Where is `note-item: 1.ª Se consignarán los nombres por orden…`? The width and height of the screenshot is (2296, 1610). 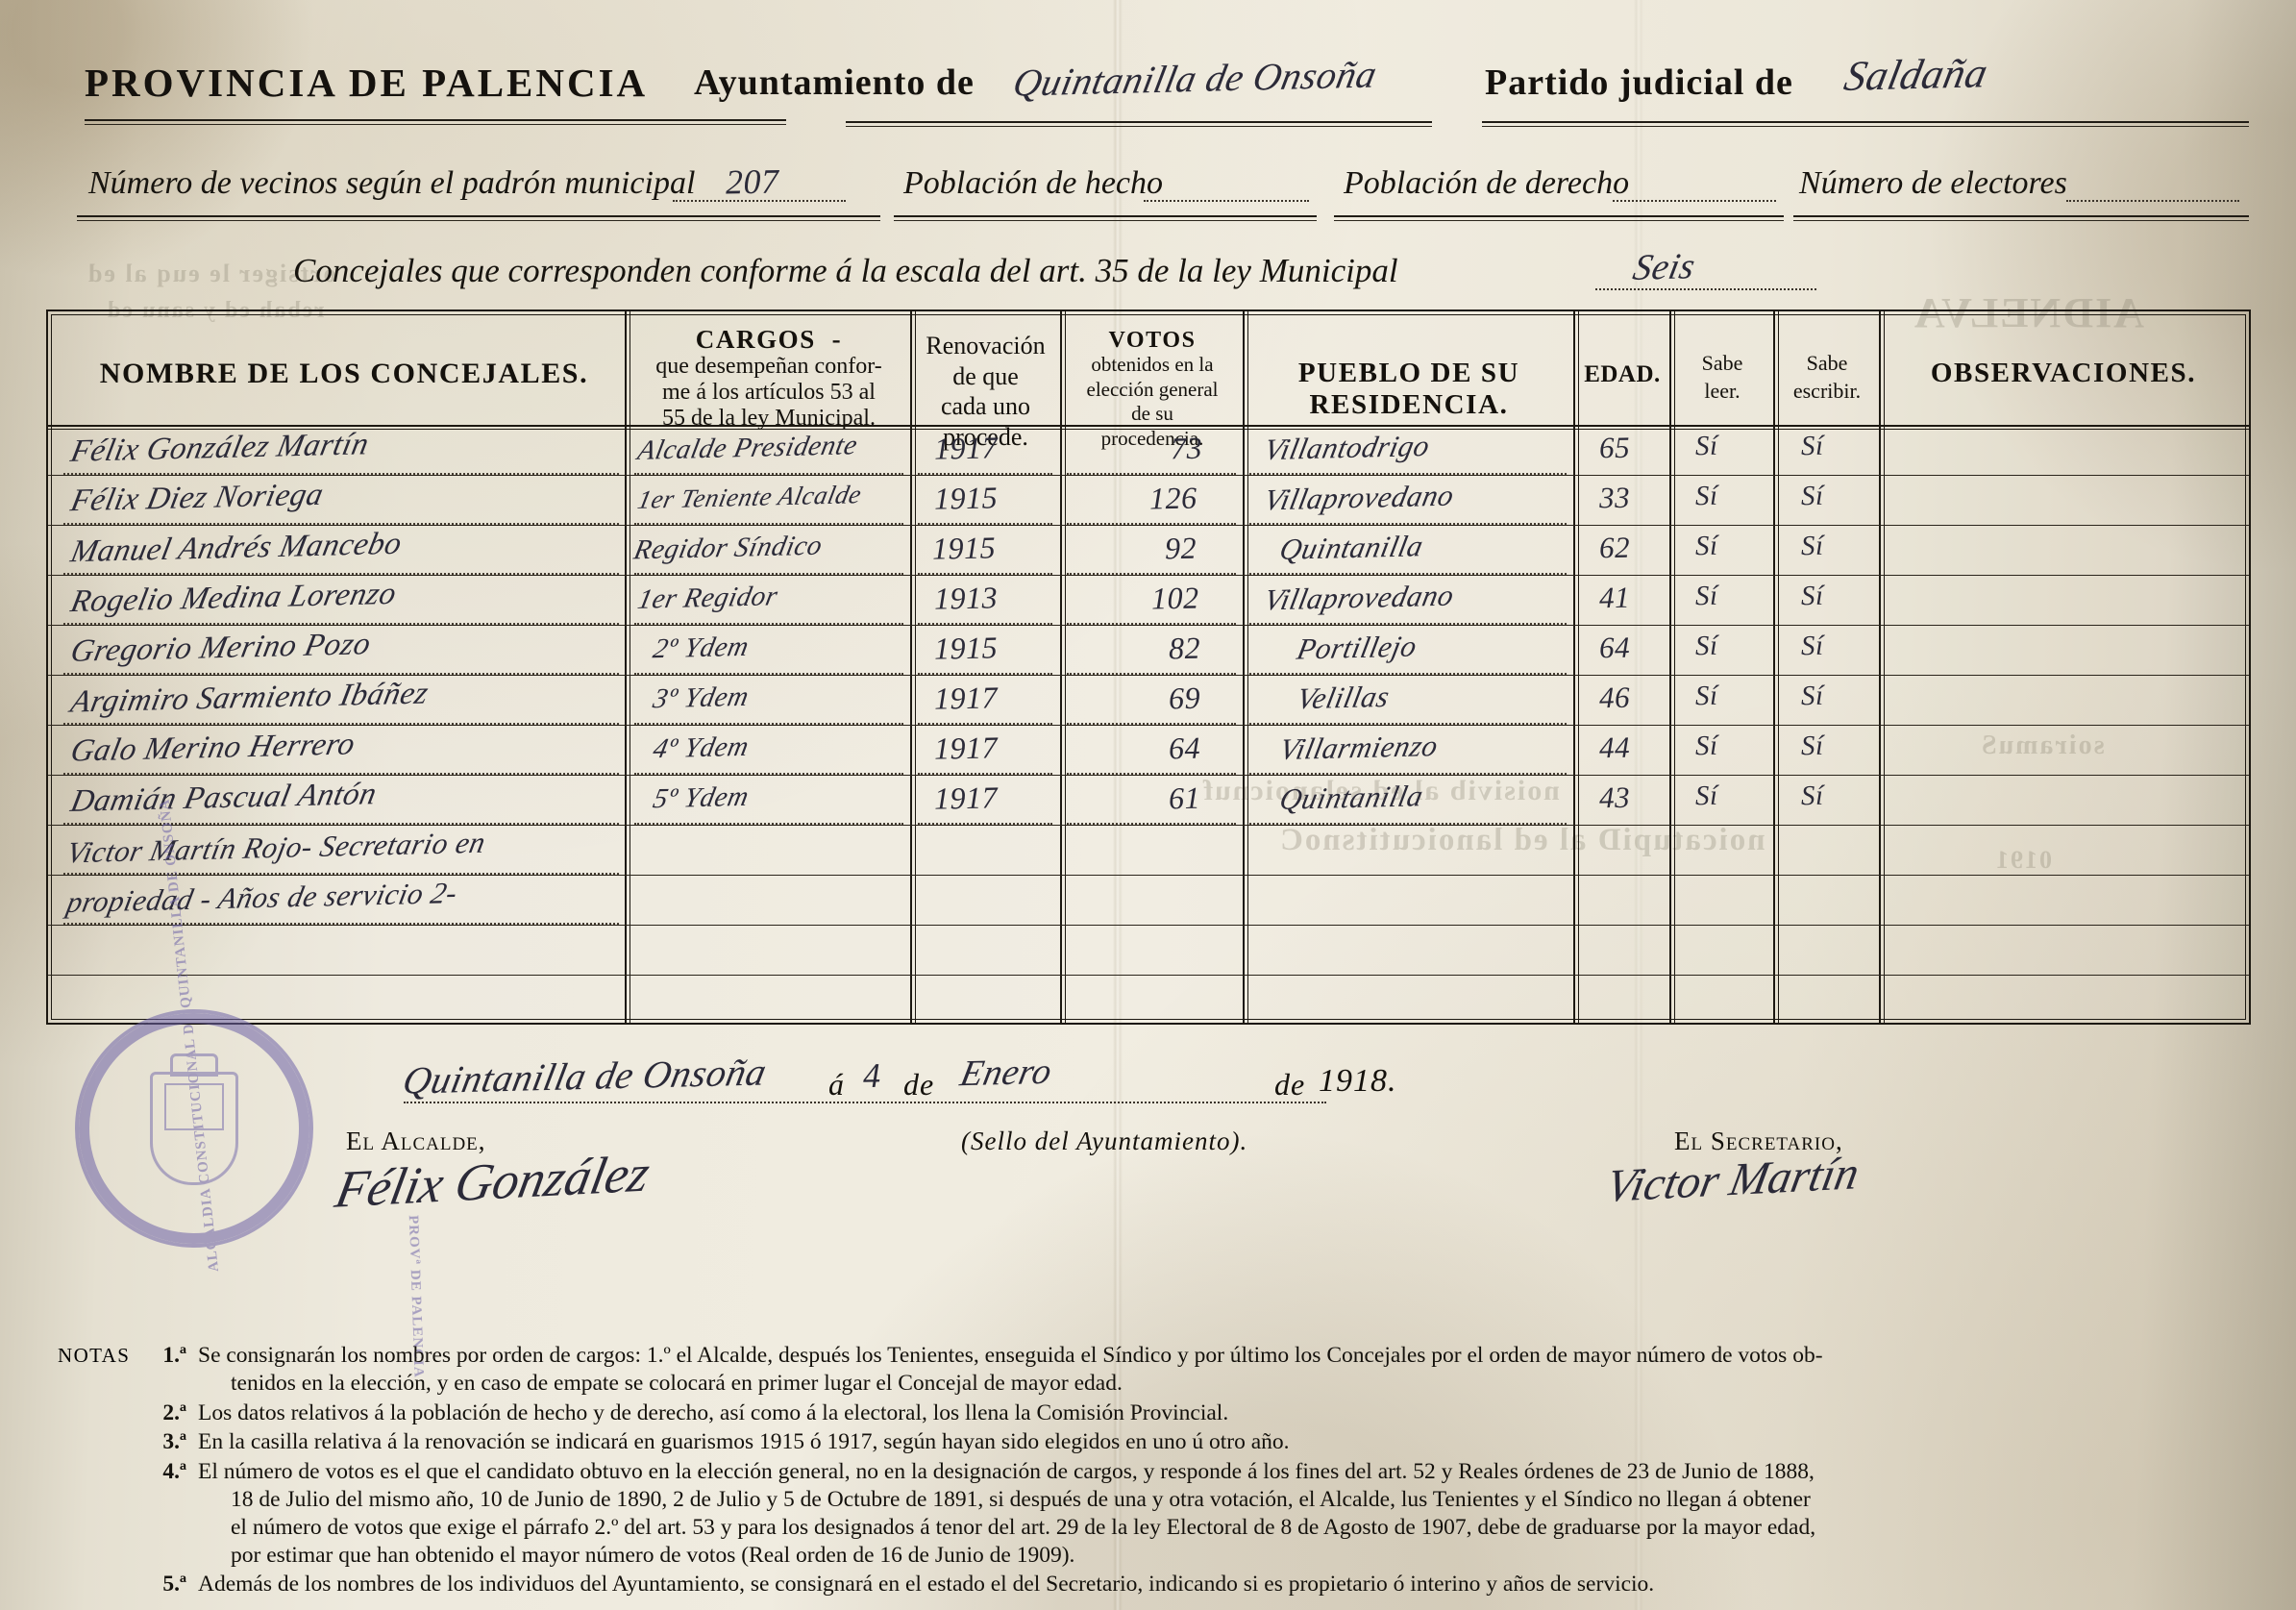
note-item: 1.ª Se consignarán los nombres por orden… is located at coordinates (1192, 1370).